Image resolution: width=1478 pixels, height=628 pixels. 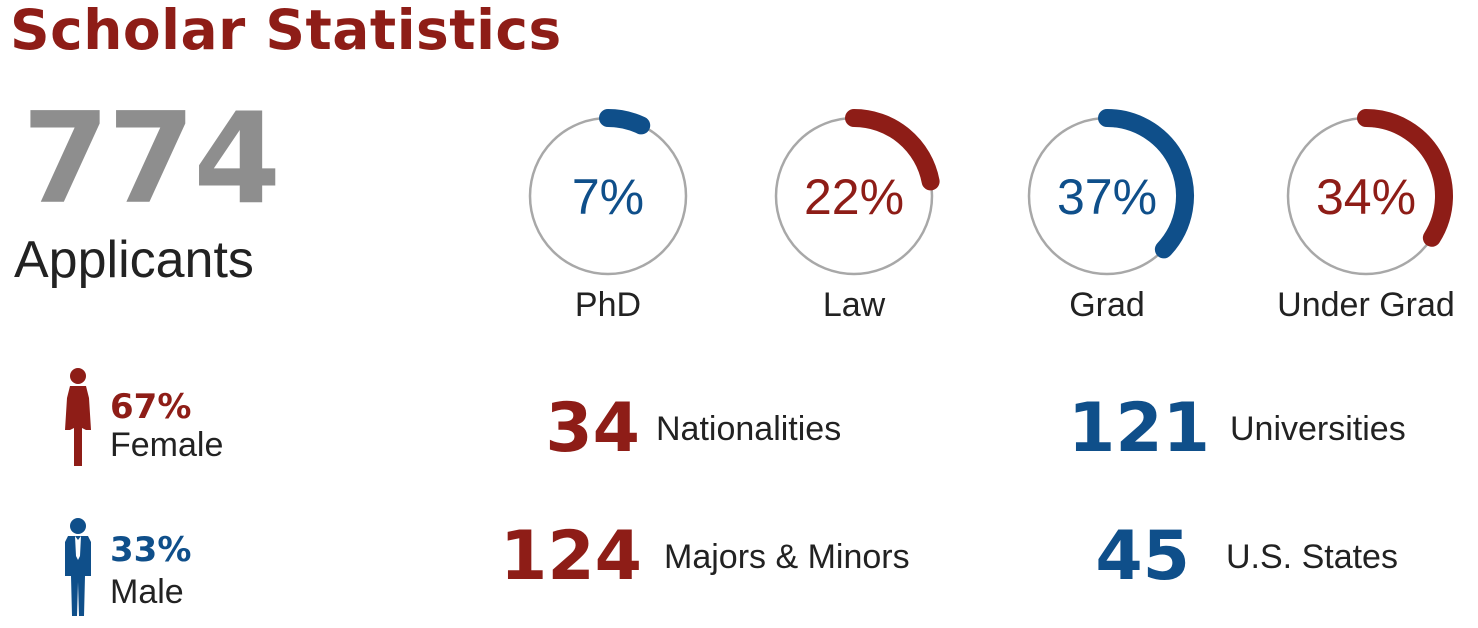 I want to click on majors-label: Majors & Minors, so click(x=787, y=557).